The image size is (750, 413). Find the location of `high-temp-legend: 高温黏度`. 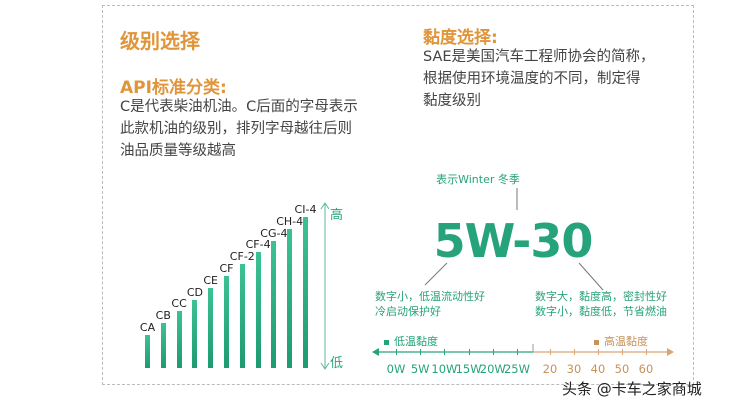

high-temp-legend: 高温黏度 is located at coordinates (621, 341).